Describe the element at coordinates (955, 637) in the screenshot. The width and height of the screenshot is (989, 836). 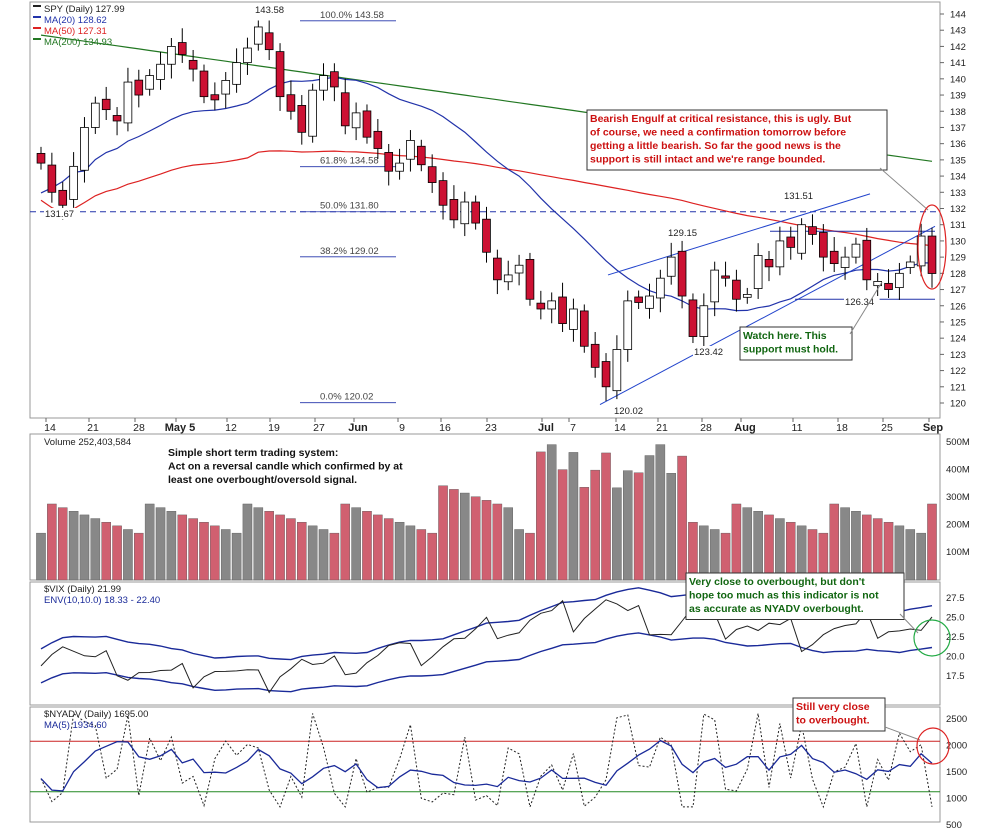
I see `vix-y-tick: 22.5` at that location.